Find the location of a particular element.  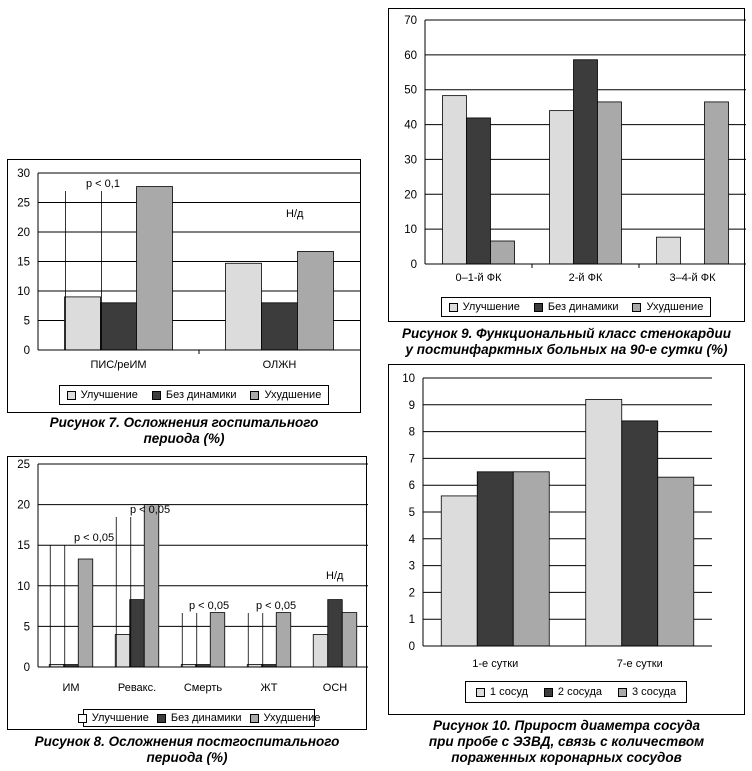

y-tick-label: 60 is located at coordinates (410, 56).